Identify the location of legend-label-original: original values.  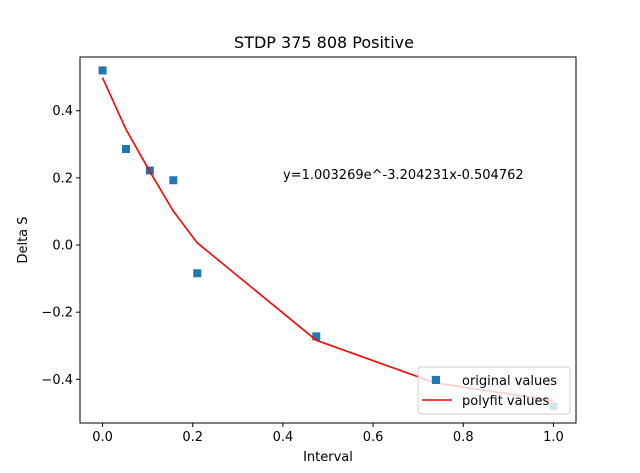
(509, 381).